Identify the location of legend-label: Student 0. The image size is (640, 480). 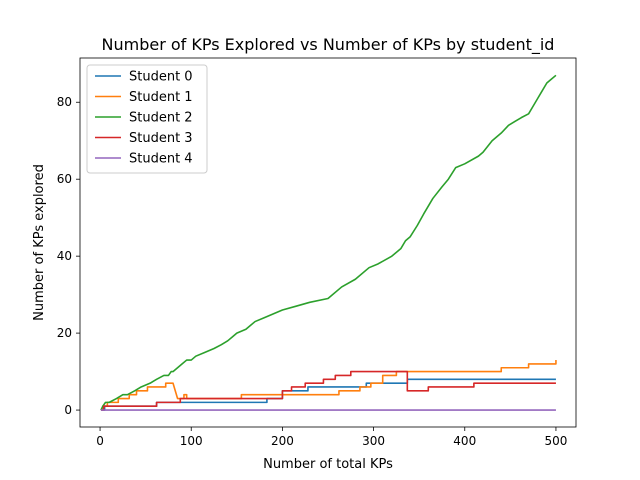
(161, 77).